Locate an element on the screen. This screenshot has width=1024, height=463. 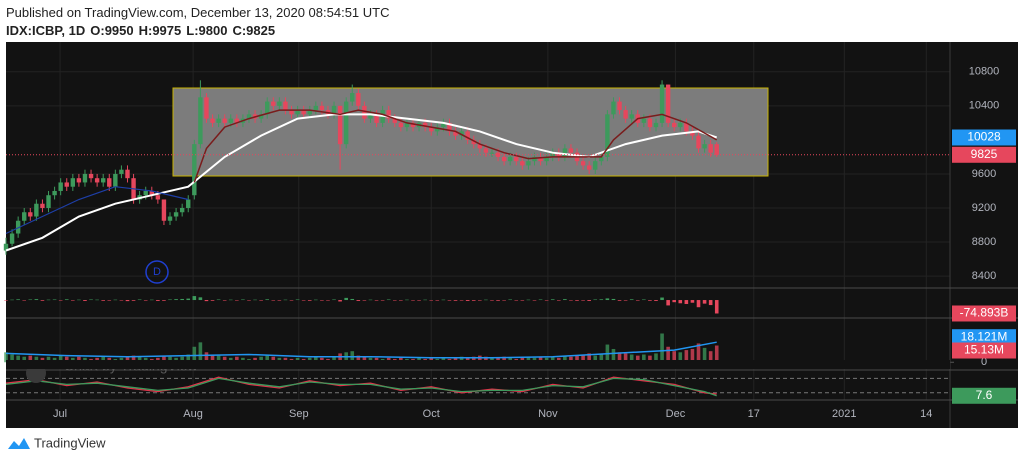
x-tick-label: 14 is located at coordinates (926, 414).